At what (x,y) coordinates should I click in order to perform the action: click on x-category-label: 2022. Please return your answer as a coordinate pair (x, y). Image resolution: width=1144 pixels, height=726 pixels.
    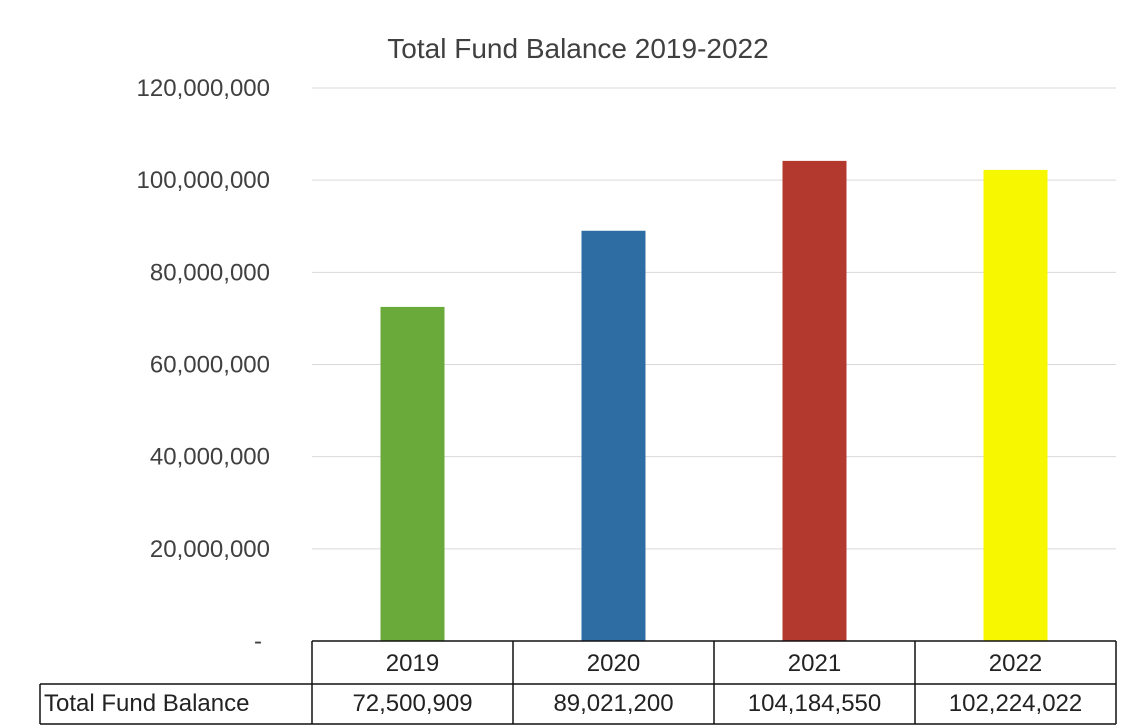
    Looking at the image, I should click on (1015, 663).